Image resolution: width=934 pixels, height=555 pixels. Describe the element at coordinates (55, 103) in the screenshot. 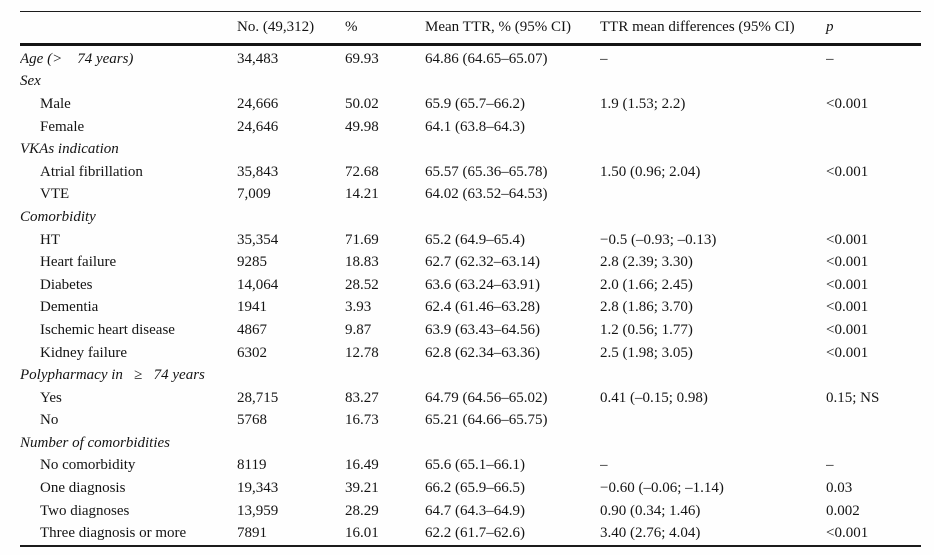

I see `row-label: Male` at that location.